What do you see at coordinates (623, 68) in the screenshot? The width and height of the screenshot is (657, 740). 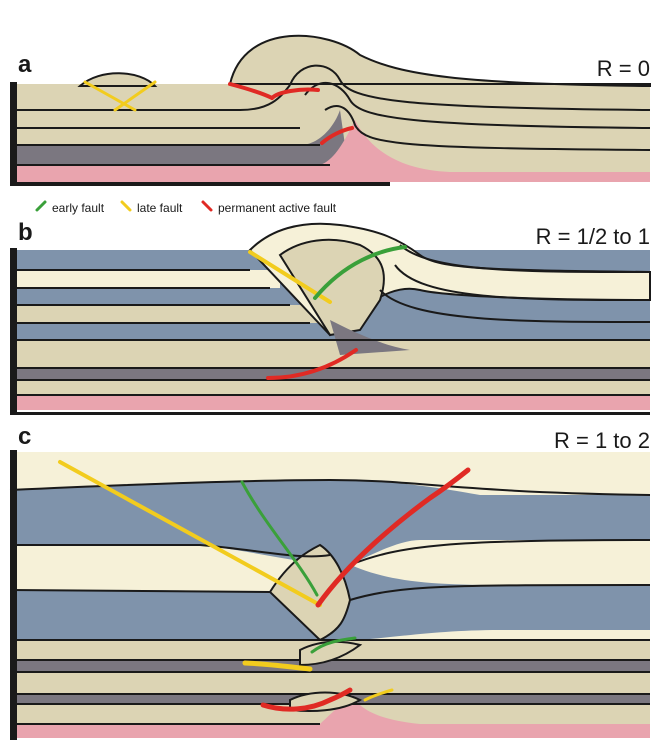 I see `panel-a-ratio: R = 0` at bounding box center [623, 68].